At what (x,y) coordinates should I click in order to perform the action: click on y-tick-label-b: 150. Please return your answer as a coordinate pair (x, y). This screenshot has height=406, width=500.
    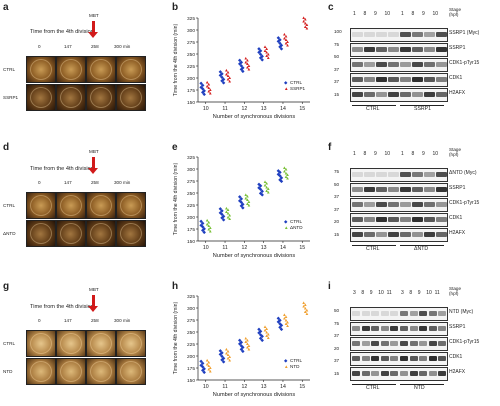
    Looking at the image, I should click on (191, 103).